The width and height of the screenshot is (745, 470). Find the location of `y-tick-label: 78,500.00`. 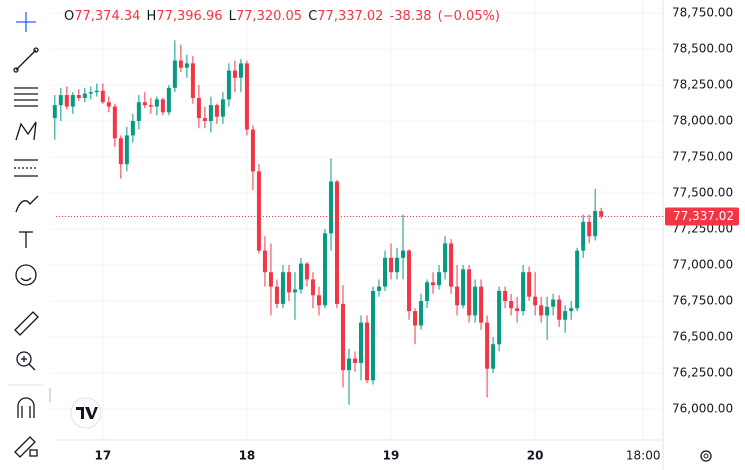

y-tick-label: 78,500.00 is located at coordinates (702, 48).